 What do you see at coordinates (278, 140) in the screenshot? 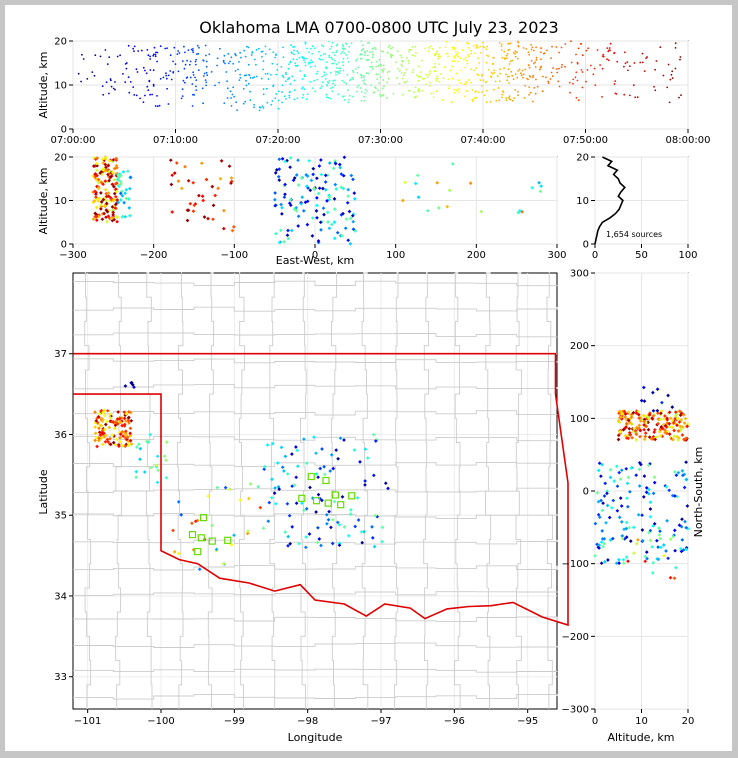
I see `time-tick-label: 07:20:00` at bounding box center [278, 140].